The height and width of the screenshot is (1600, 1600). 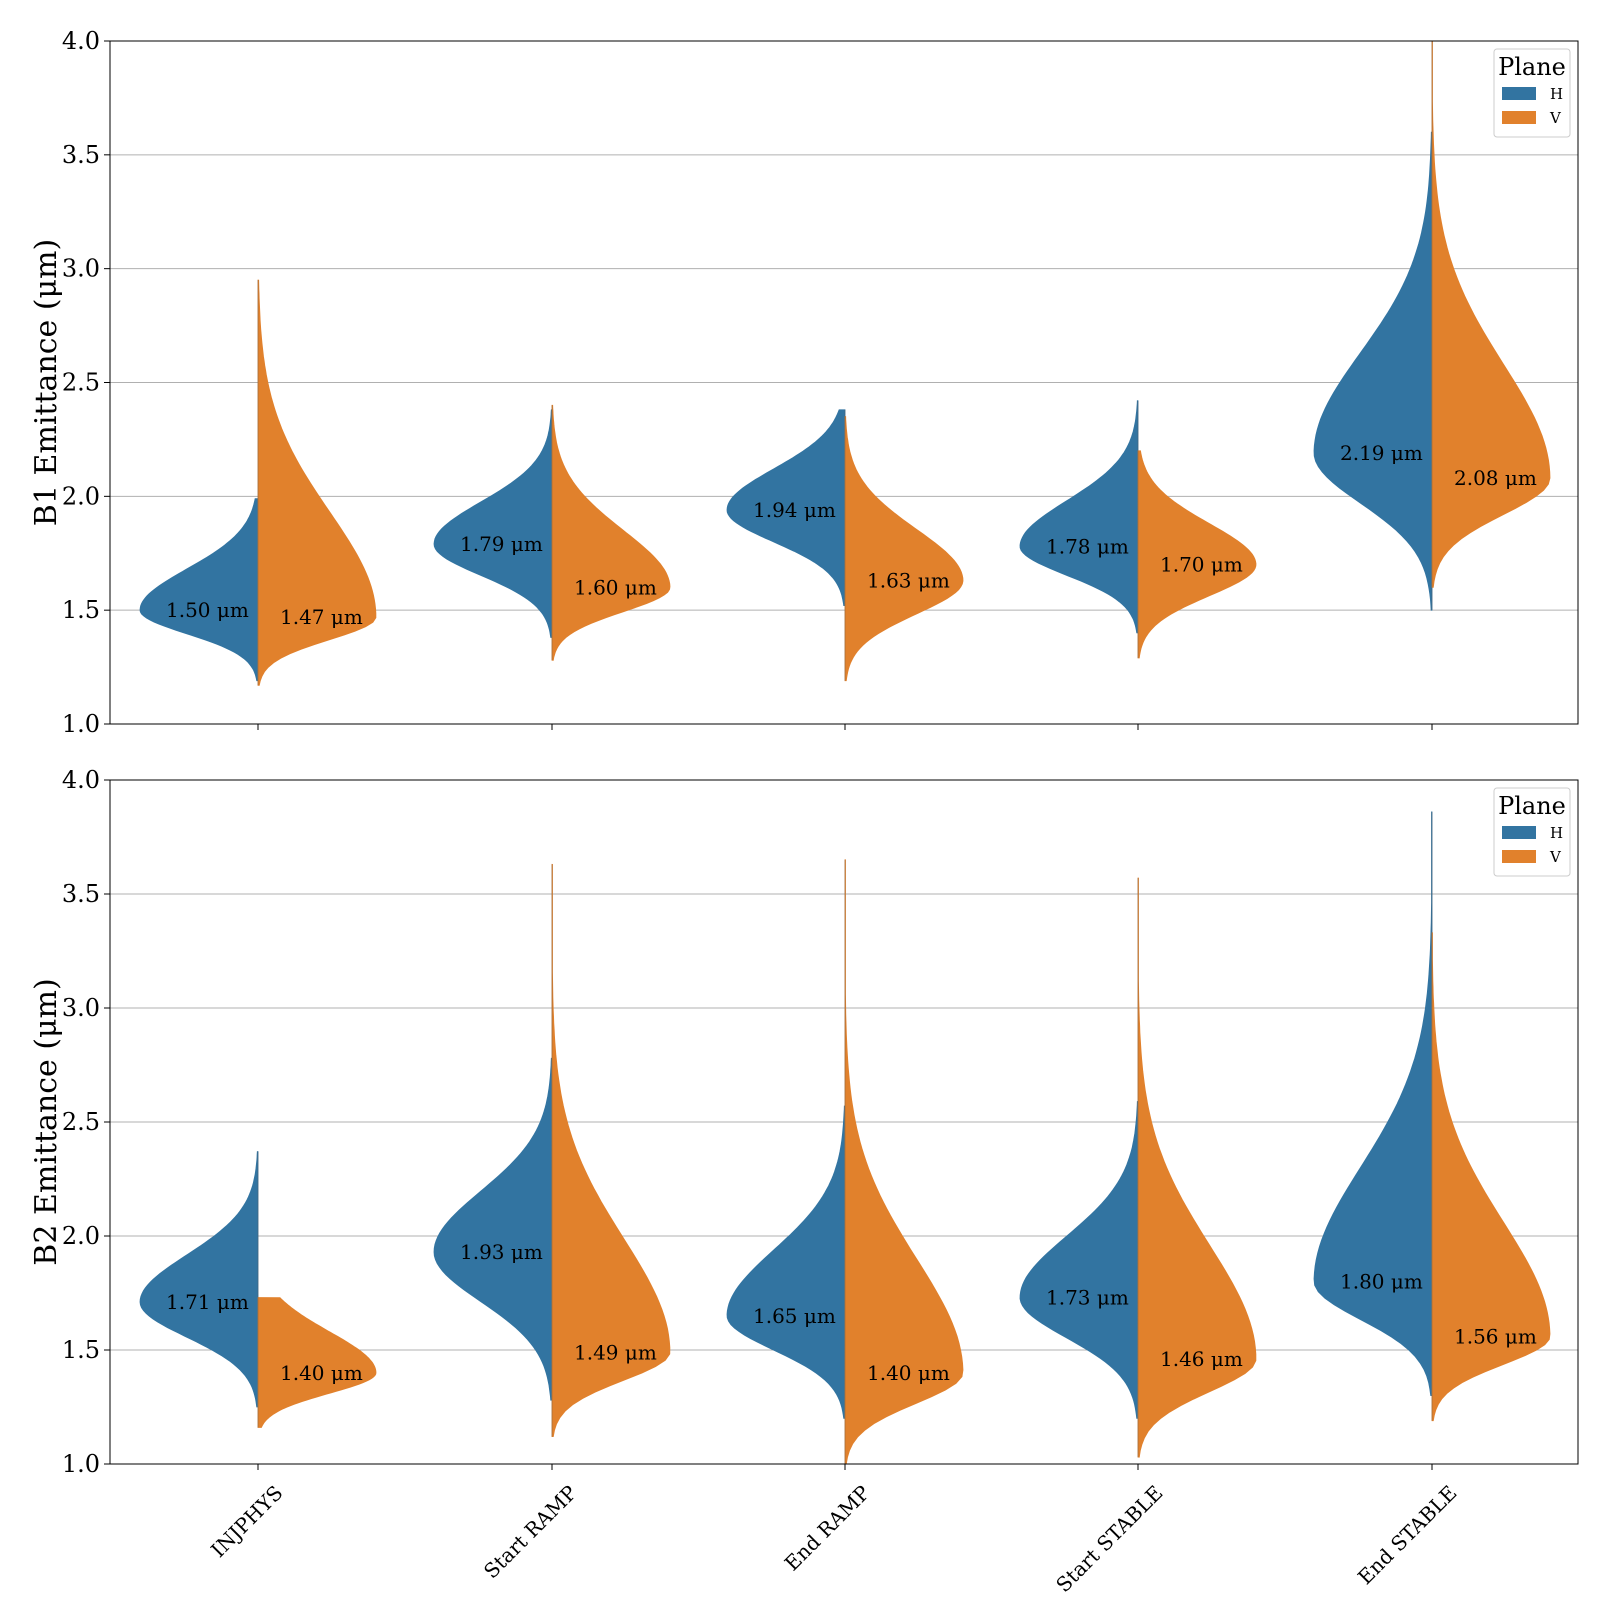 What do you see at coordinates (501, 1252) in the screenshot?
I see `median-label-h: 1.93 μm` at bounding box center [501, 1252].